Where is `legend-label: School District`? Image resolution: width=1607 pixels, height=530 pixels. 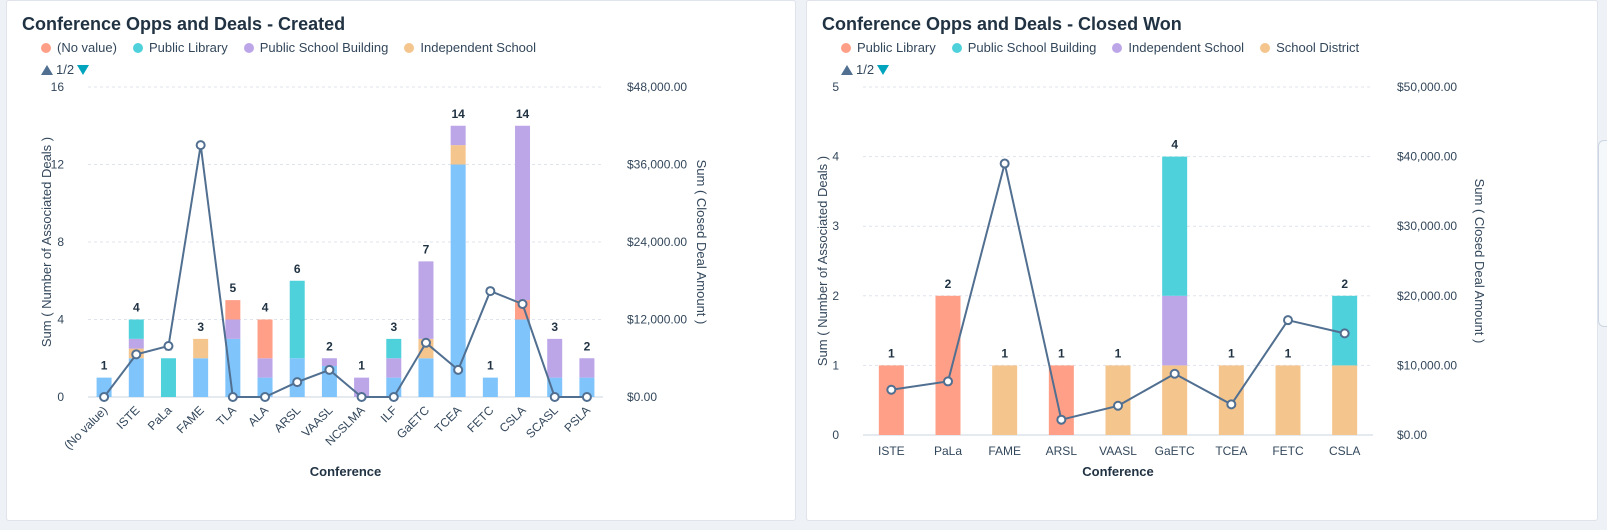 legend-label: School District is located at coordinates (1318, 47).